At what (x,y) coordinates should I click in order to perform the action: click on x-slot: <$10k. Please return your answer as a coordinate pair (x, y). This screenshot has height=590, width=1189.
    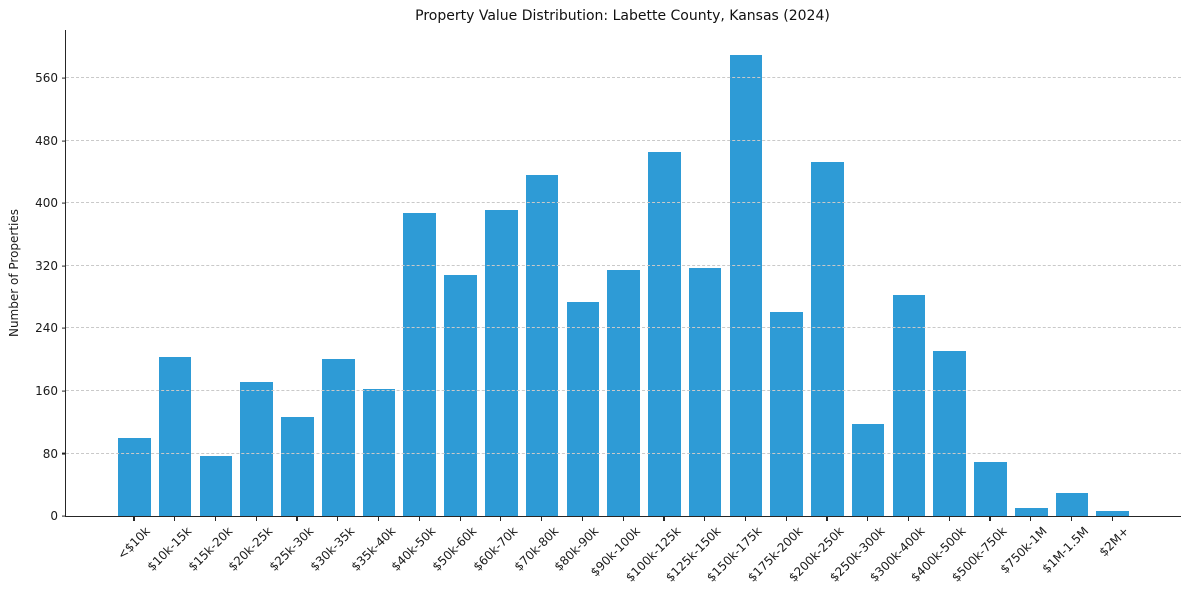
    Looking at the image, I should click on (133, 553).